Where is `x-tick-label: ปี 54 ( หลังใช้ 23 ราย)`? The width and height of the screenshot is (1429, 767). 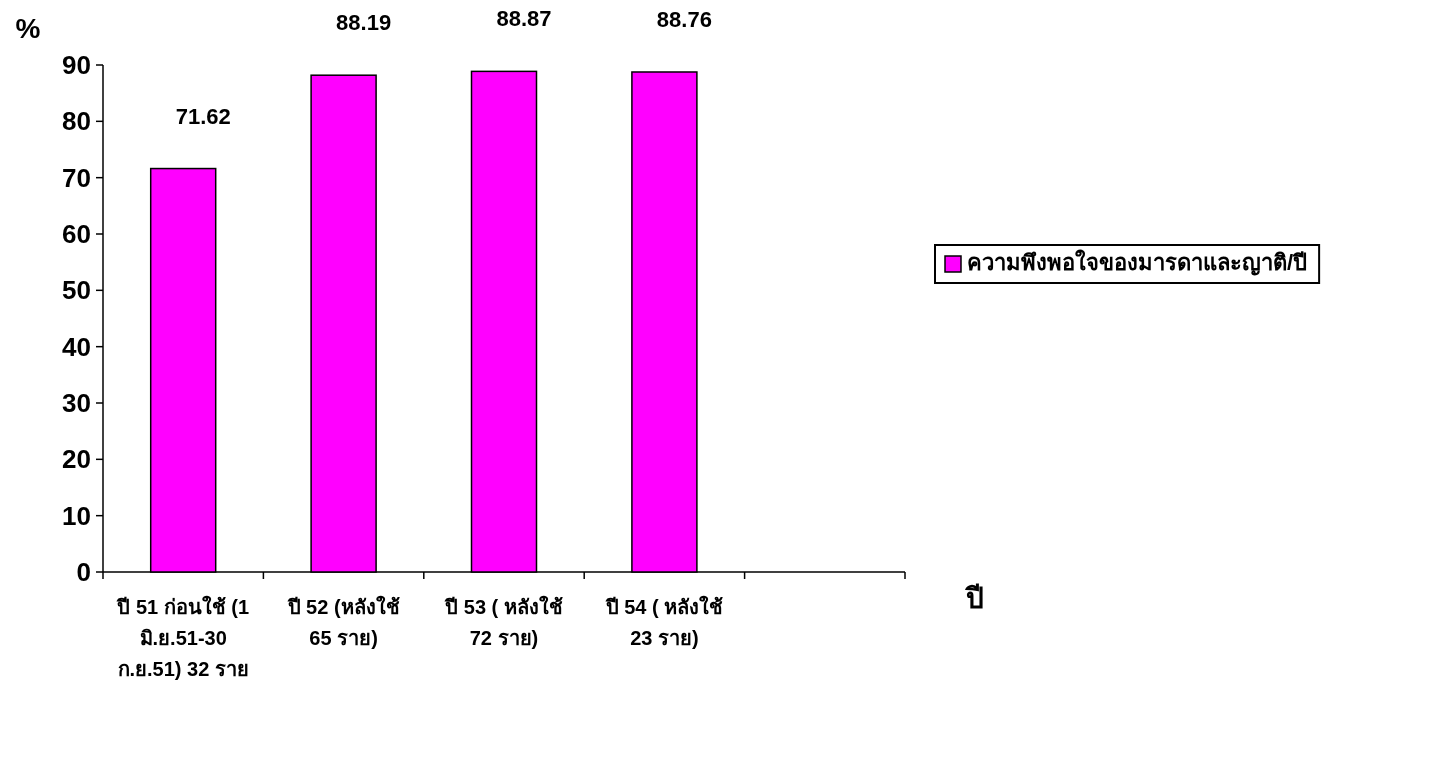
x-tick-label: ปี 54 ( หลังใช้ 23 ราย) is located at coordinates (664, 622).